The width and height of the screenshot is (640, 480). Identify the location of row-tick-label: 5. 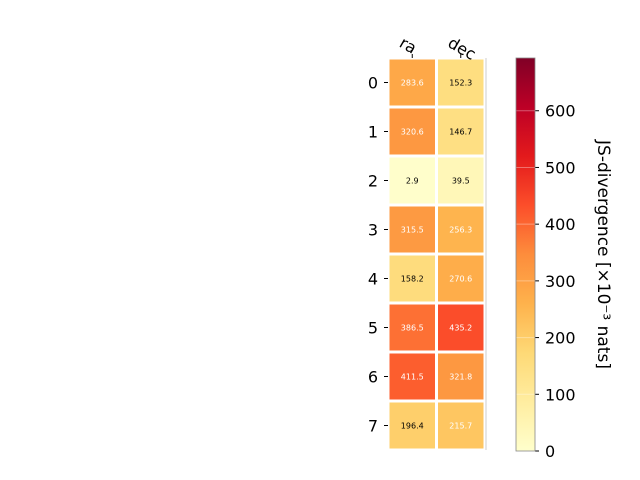
(373, 328).